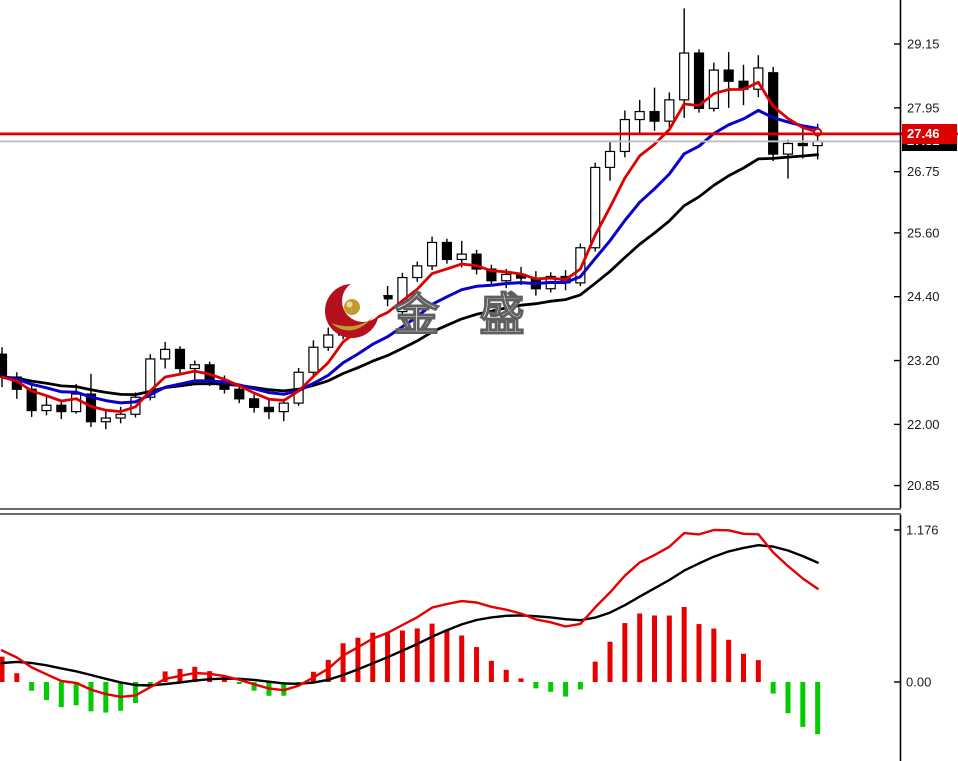 Image resolution: width=958 pixels, height=761 pixels. I want to click on price-axis-tick-label: 29.15, so click(923, 44).